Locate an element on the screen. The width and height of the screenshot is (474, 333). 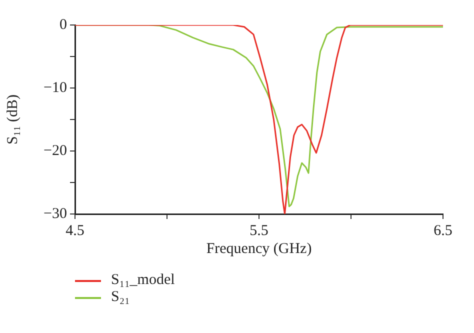
y-axis-title: S₁₁ (dB) is located at coordinates (12, 119).